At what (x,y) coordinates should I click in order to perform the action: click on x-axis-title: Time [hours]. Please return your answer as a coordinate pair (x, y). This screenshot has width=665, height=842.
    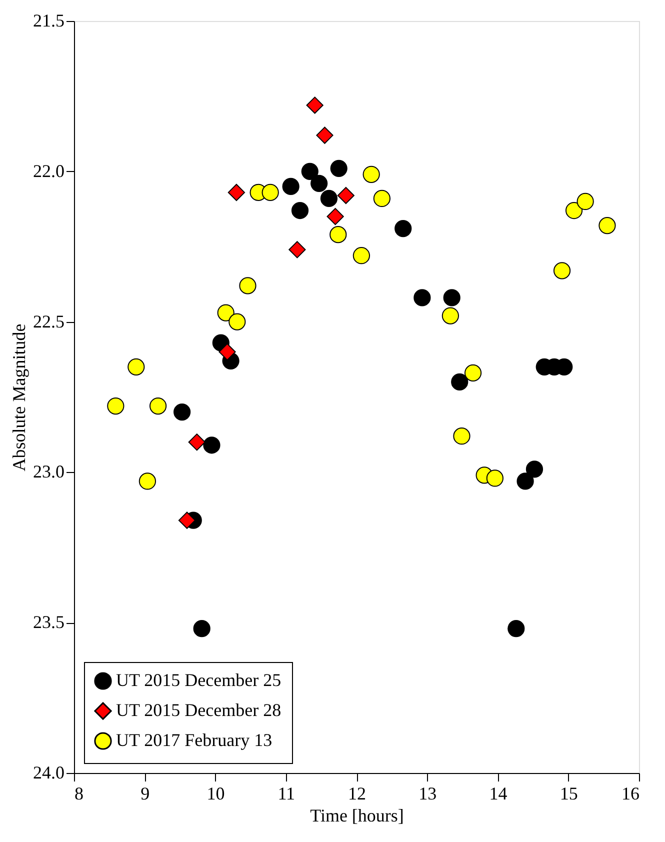
    Looking at the image, I should click on (357, 816).